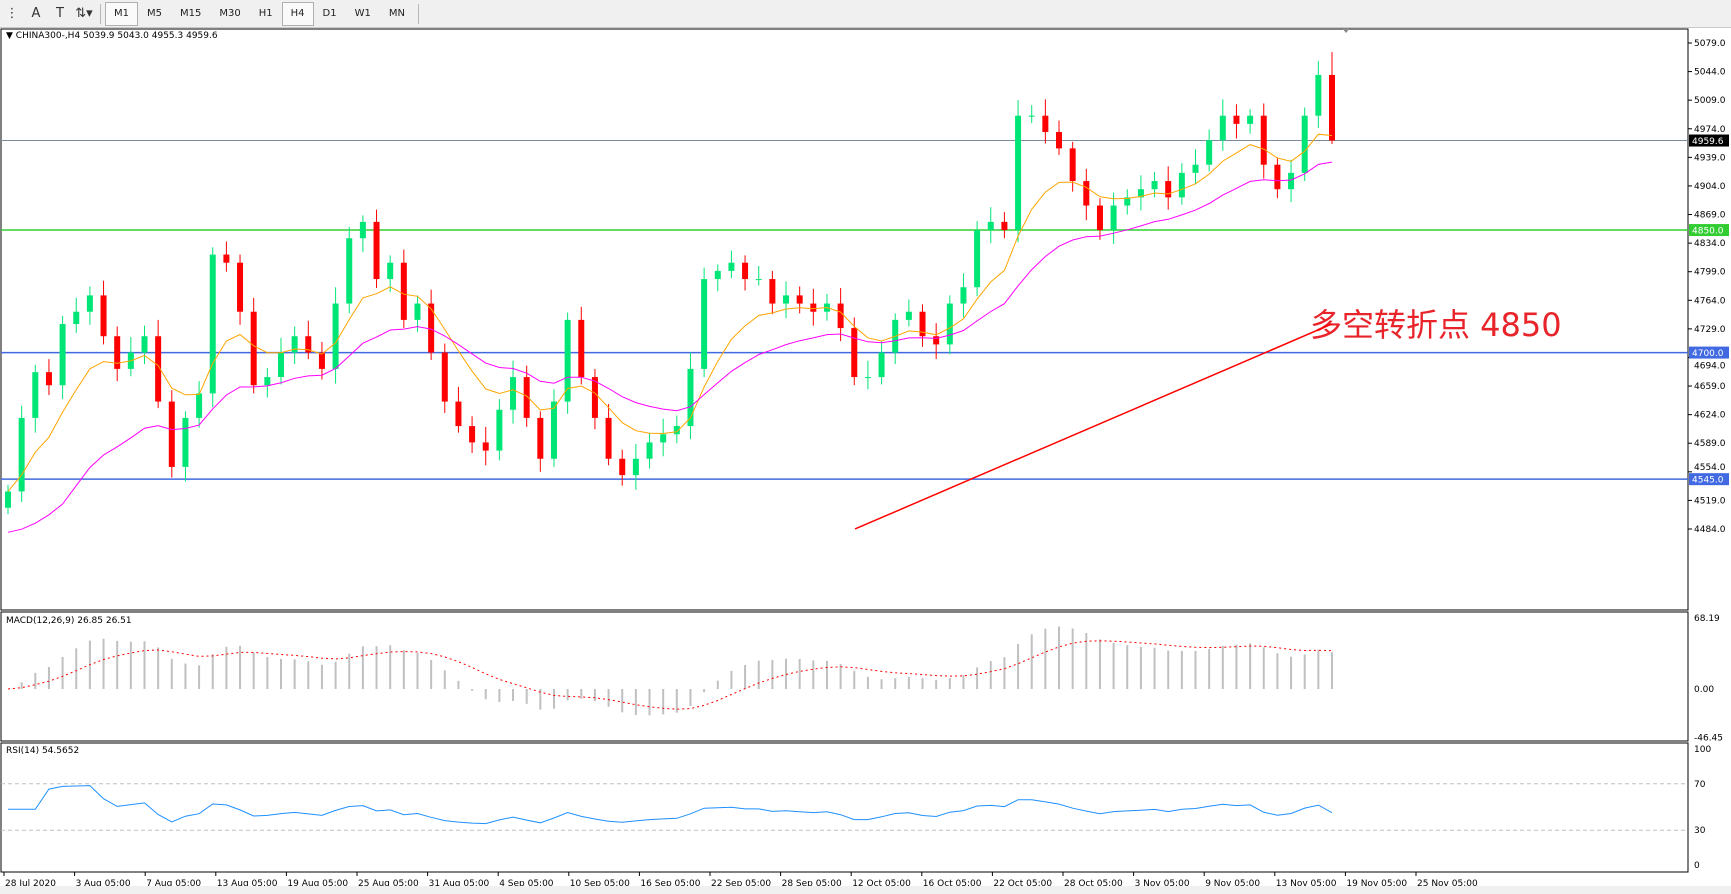 The image size is (1731, 894). I want to click on price-tick-label: 4904.0, so click(1710, 187).